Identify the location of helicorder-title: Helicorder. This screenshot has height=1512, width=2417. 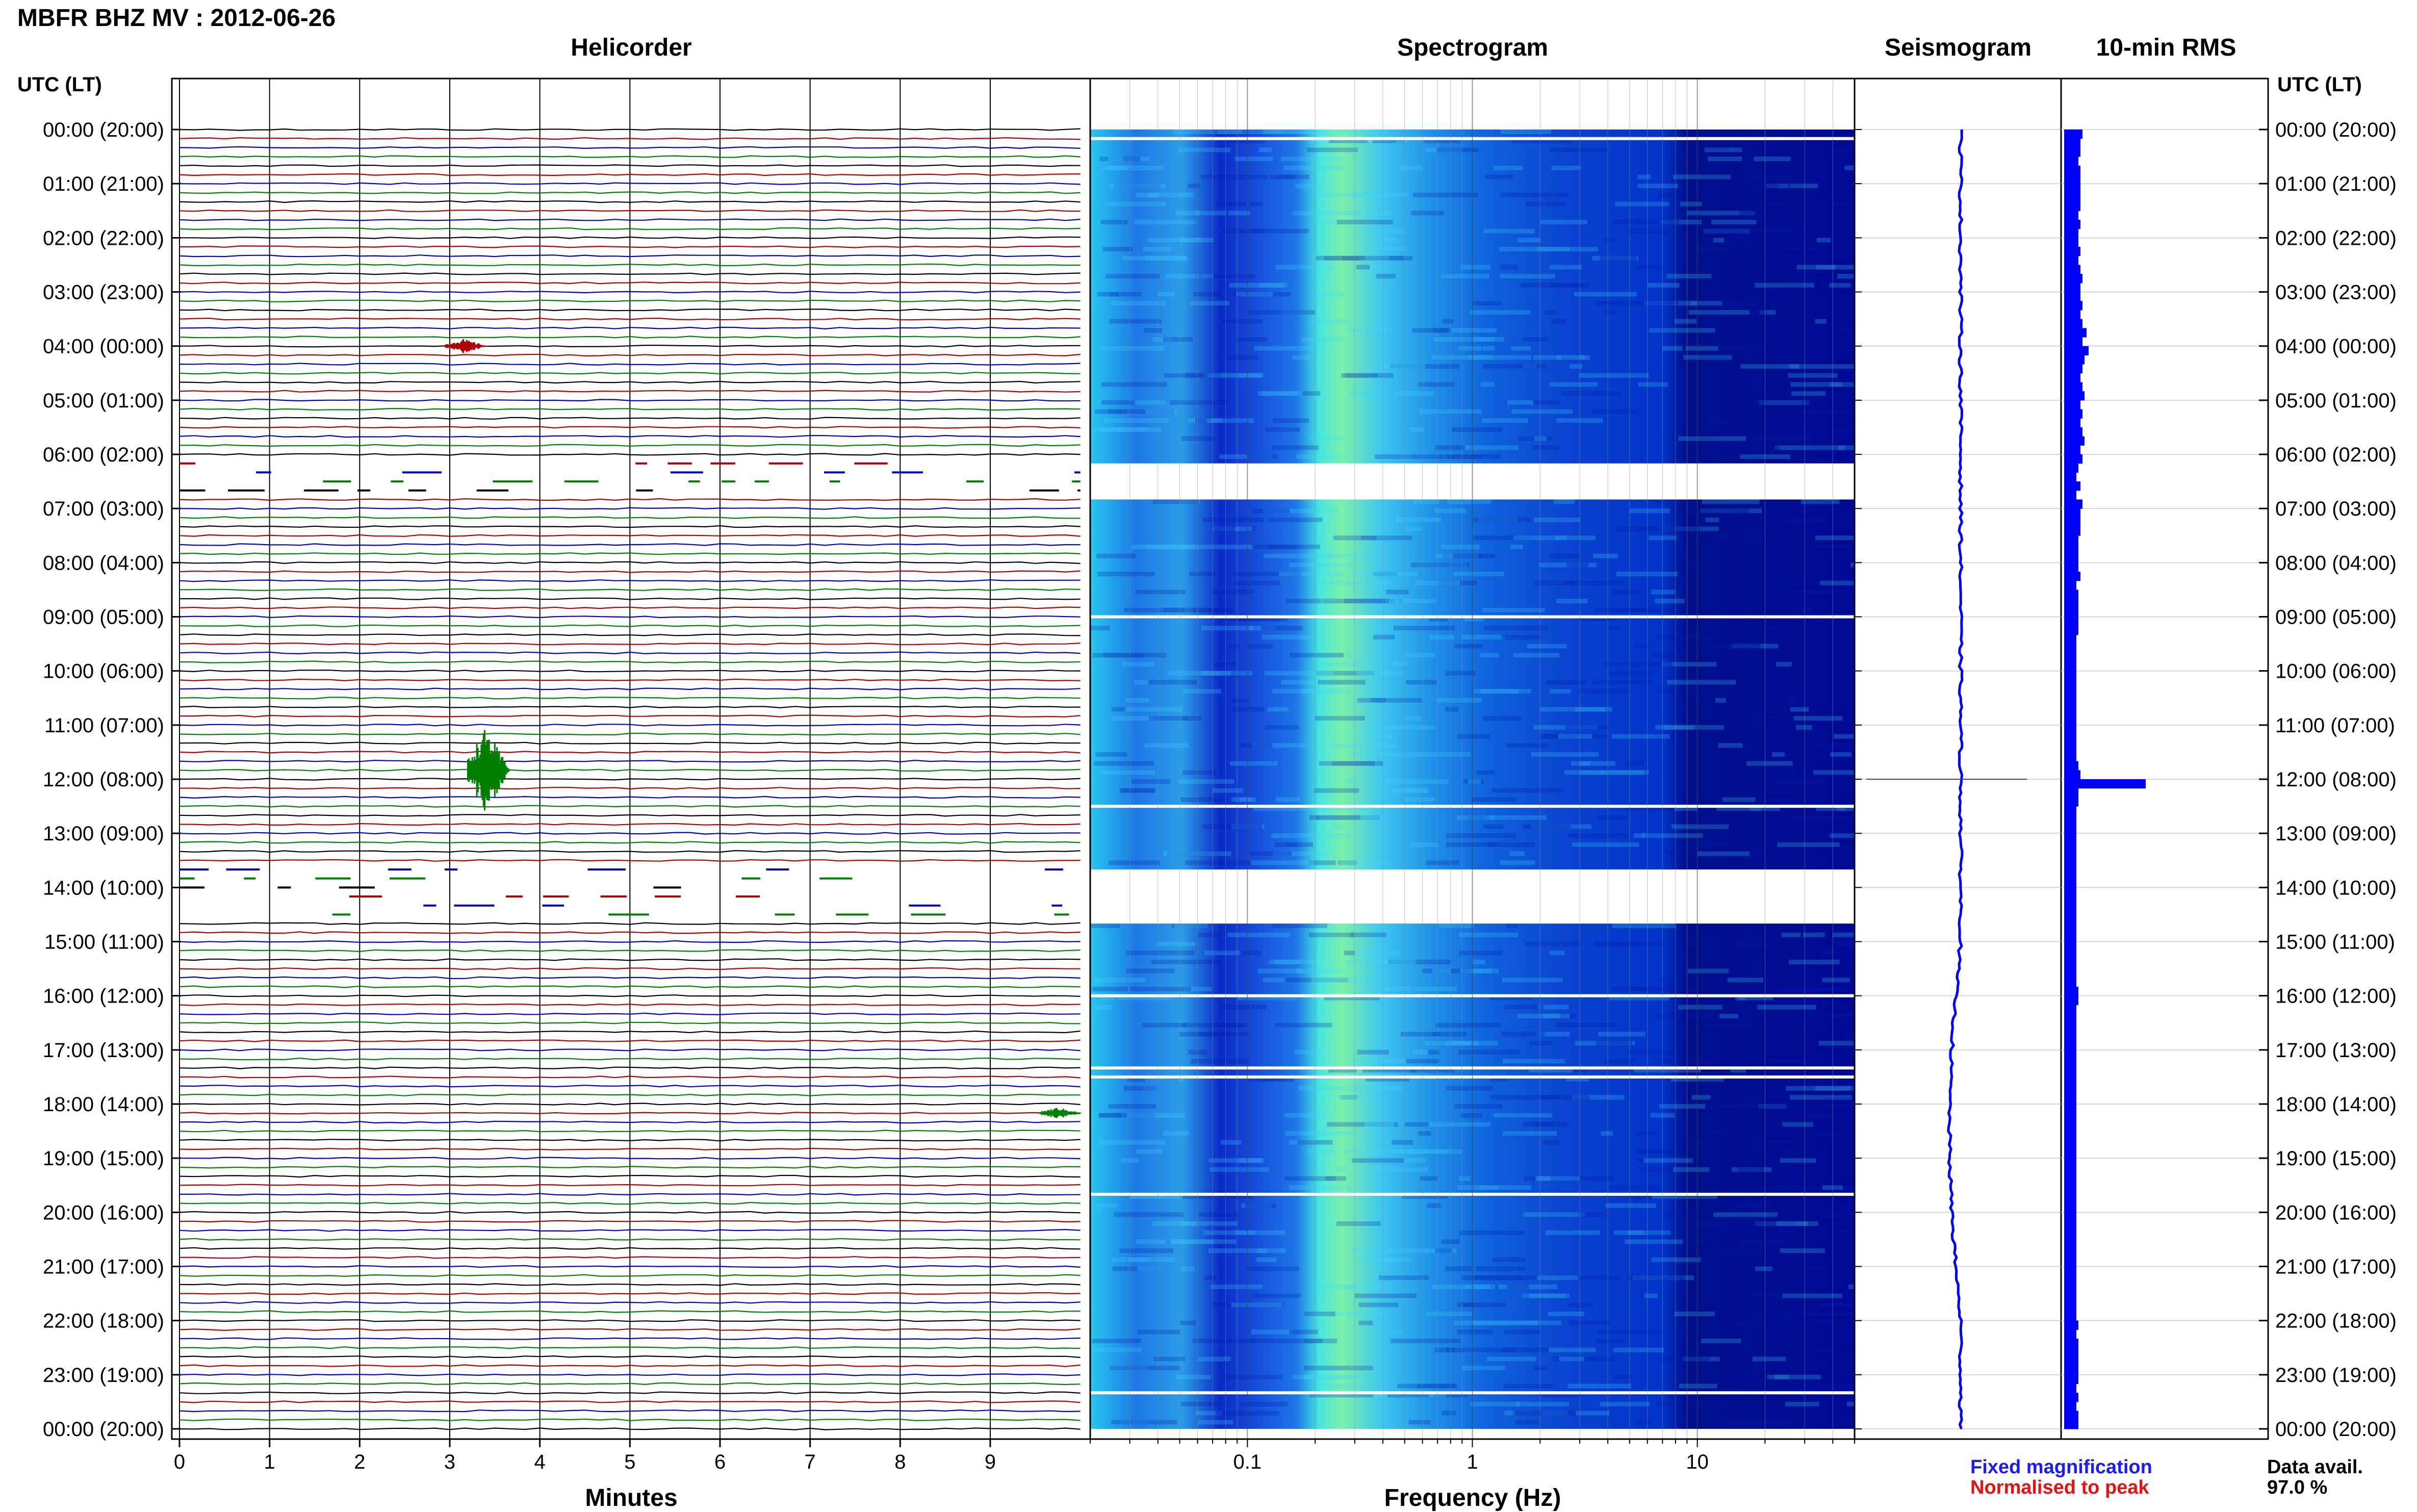
(631, 47).